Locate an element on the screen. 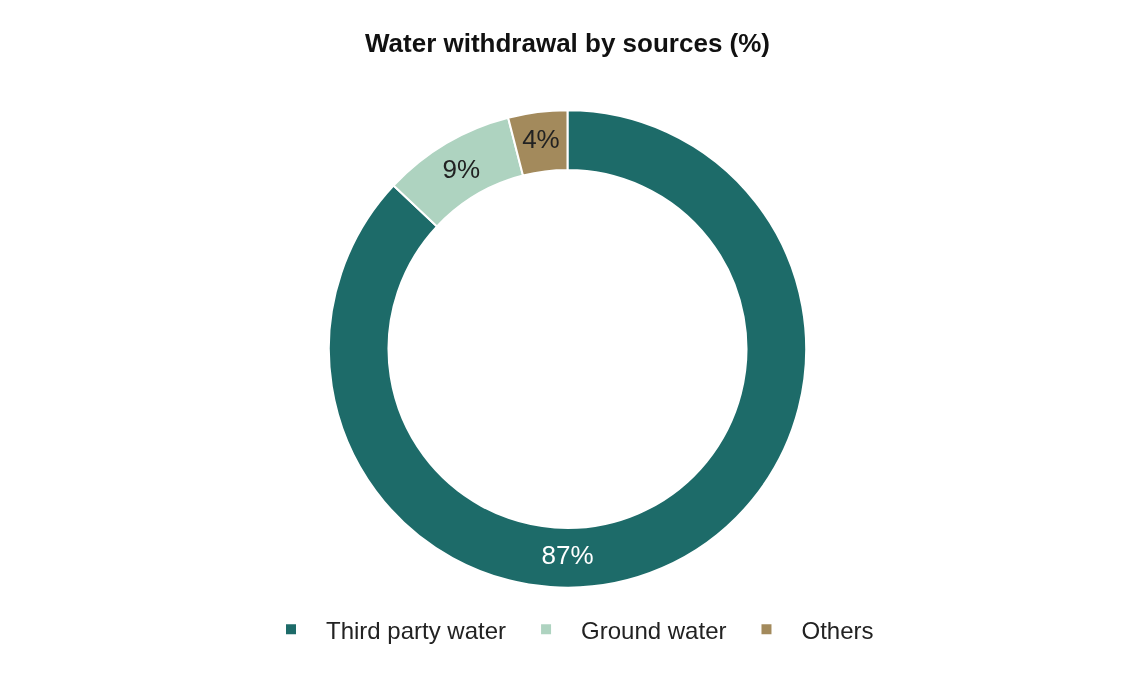 Image resolution: width=1135 pixels, height=685 pixels. legend-label: Others is located at coordinates (837, 630).